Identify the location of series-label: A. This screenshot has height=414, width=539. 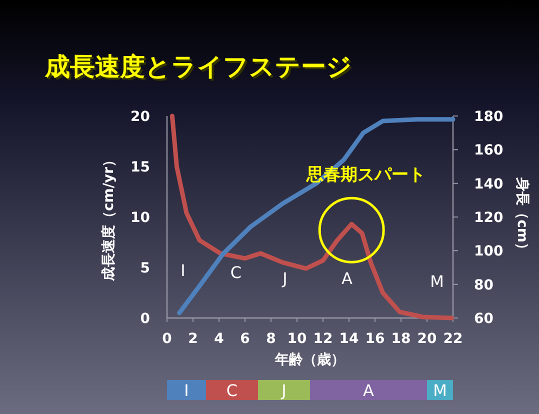
(368, 390).